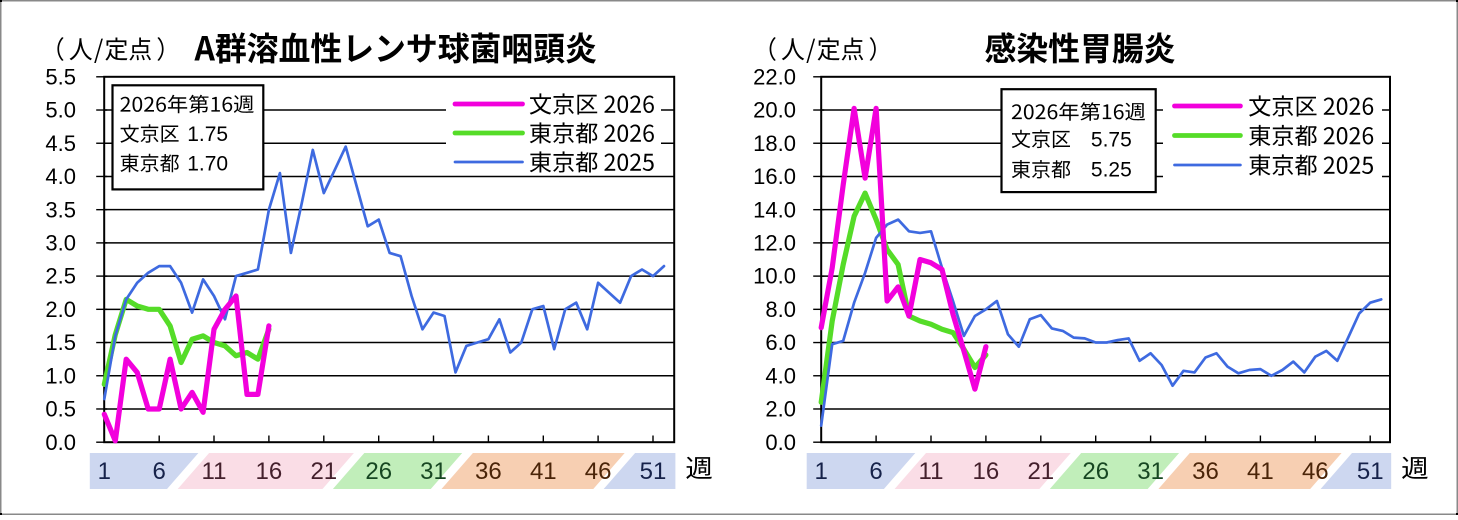 This screenshot has width=1458, height=520. Describe the element at coordinates (780, 342) in the screenshot. I see `svg-text: 6.0` at that location.